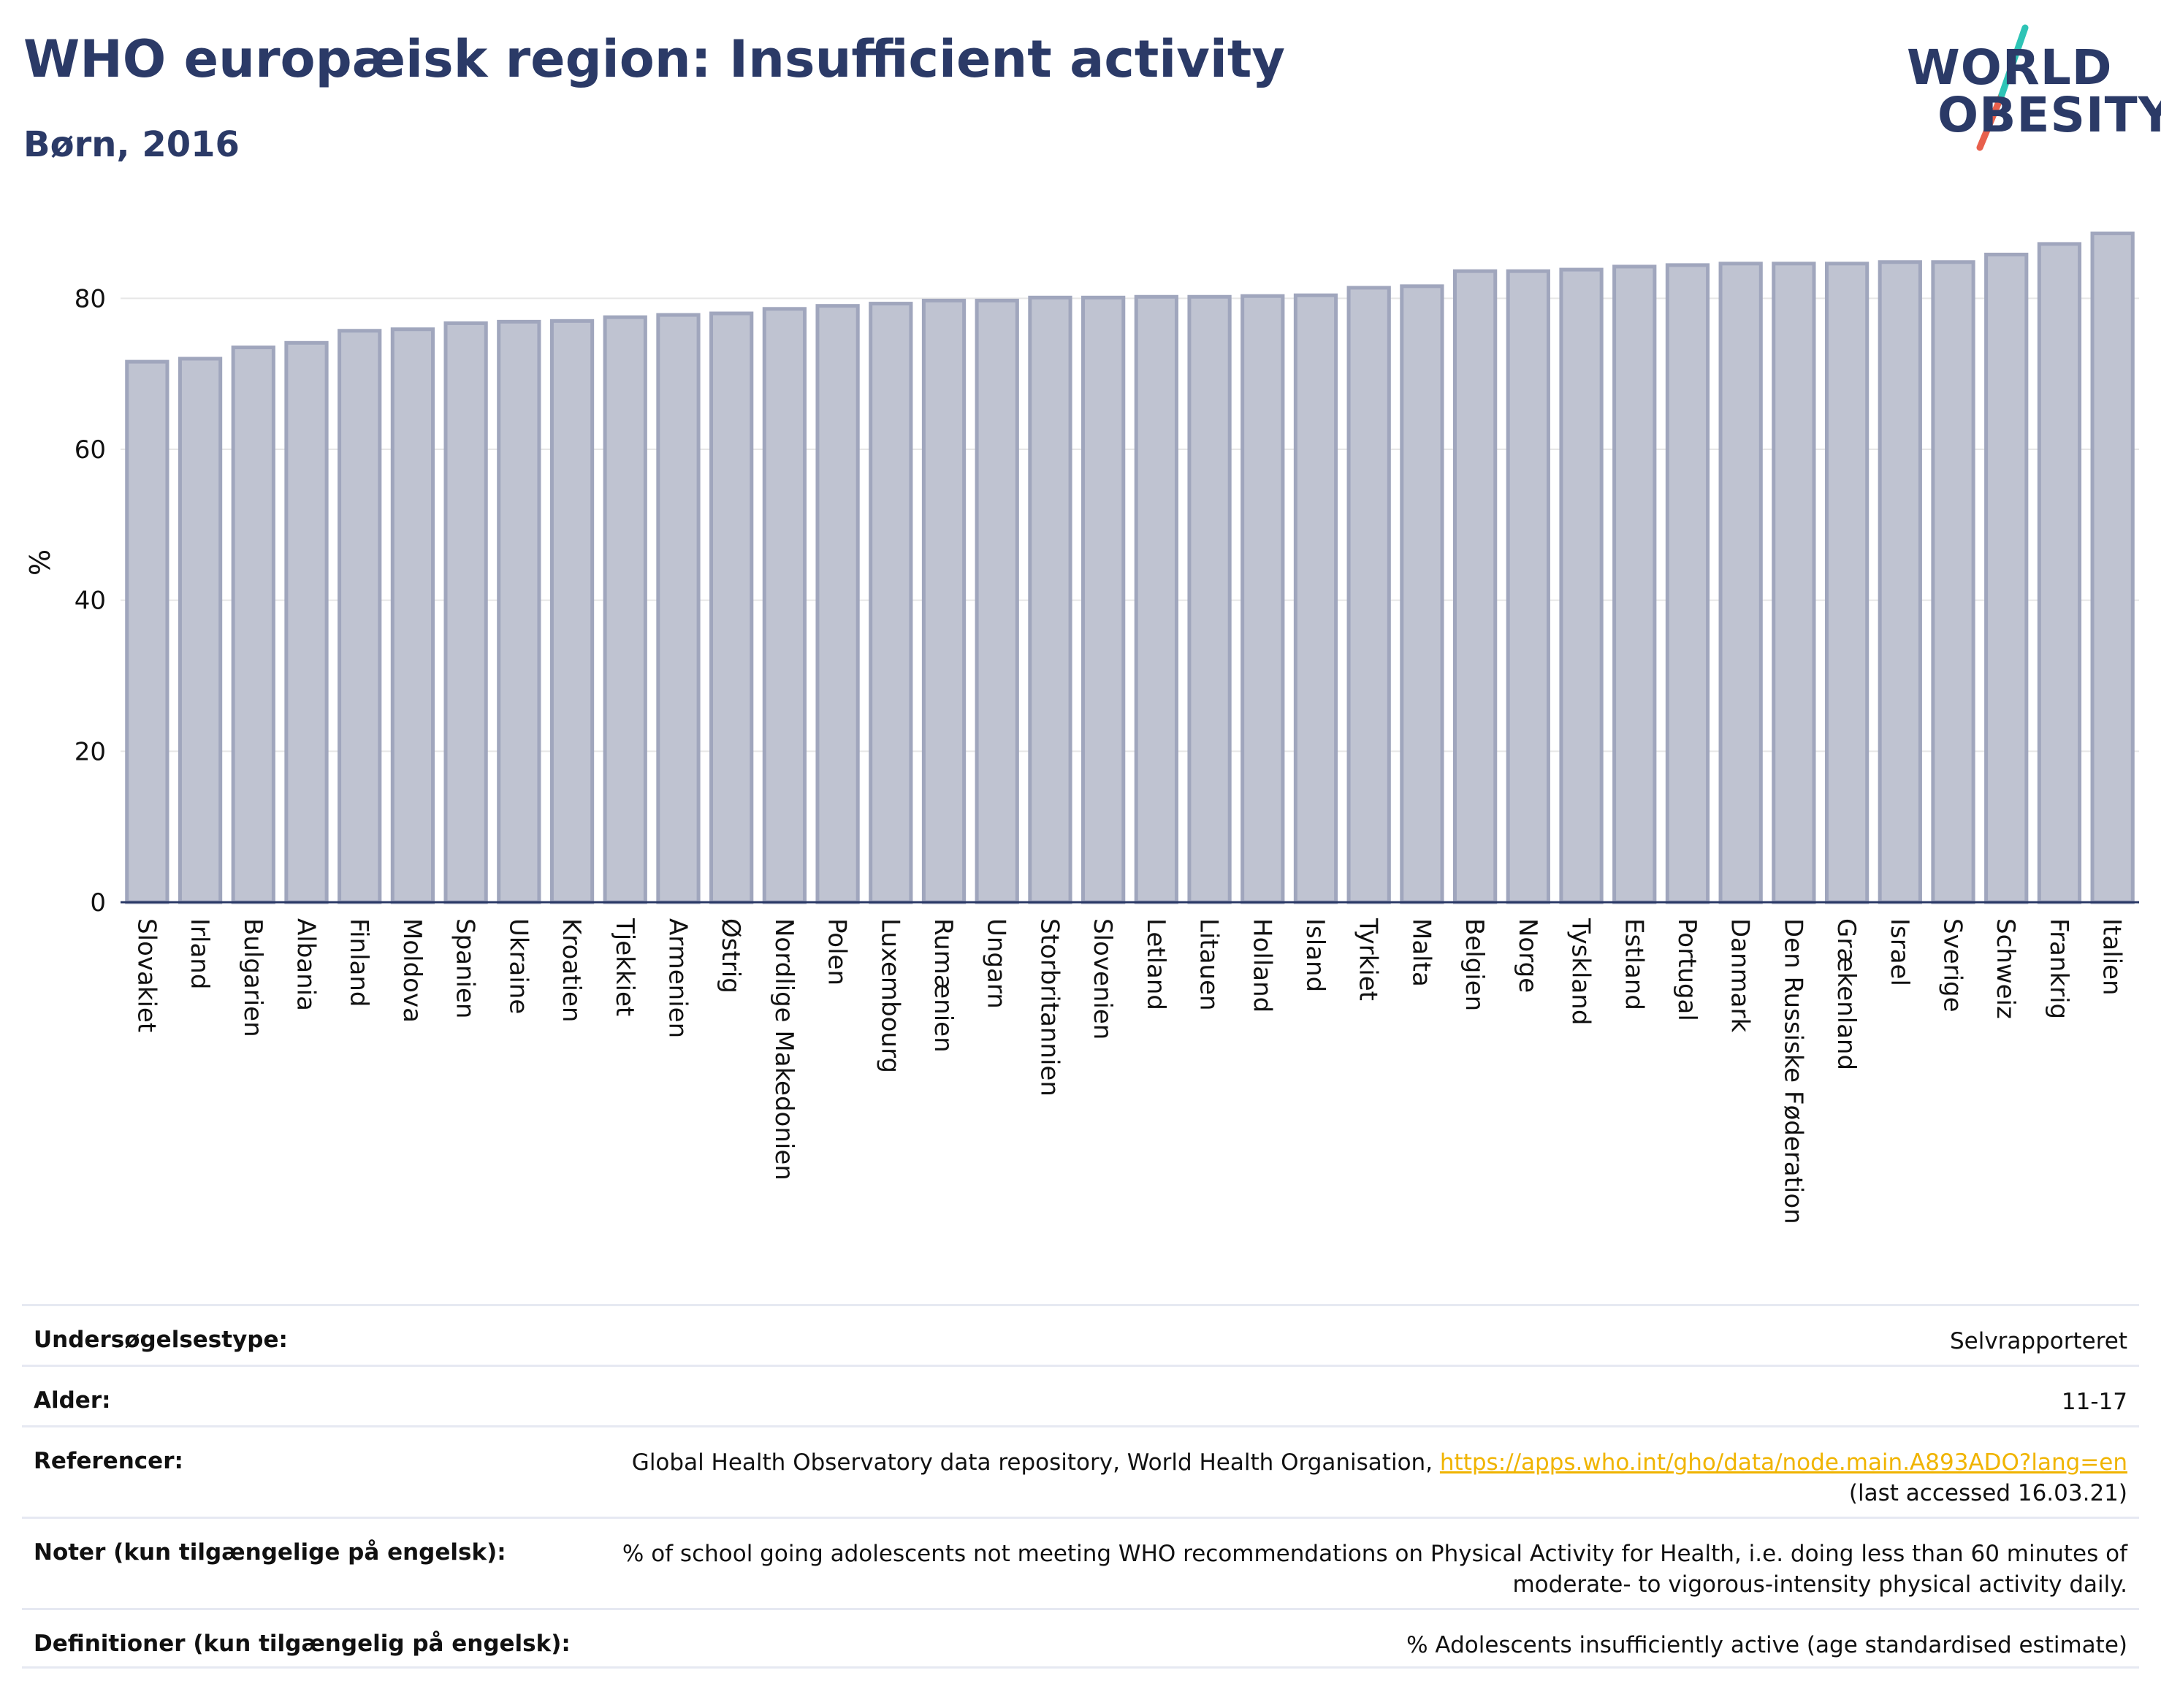 This screenshot has width=2161, height=1708. Describe the element at coordinates (2058, 968) in the screenshot. I see `x-tick-label: Frankrig` at that location.